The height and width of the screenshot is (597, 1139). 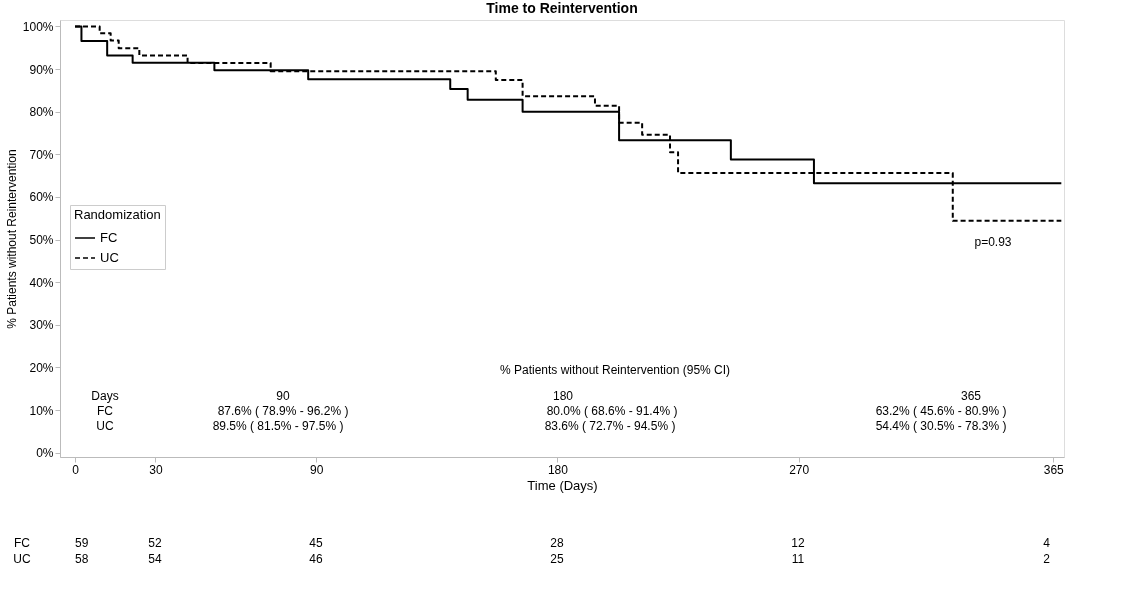 What do you see at coordinates (41, 69) in the screenshot?
I see `y-tick-label: 90%` at bounding box center [41, 69].